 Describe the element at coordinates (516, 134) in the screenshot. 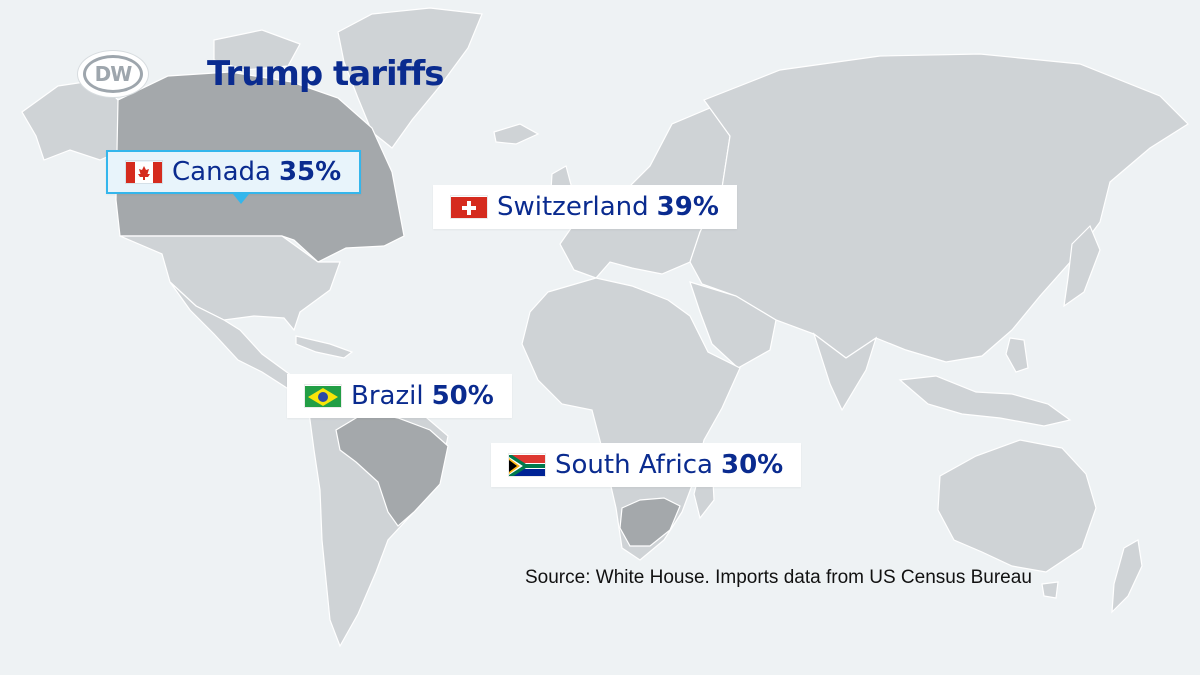

I see `iceland-shape` at that location.